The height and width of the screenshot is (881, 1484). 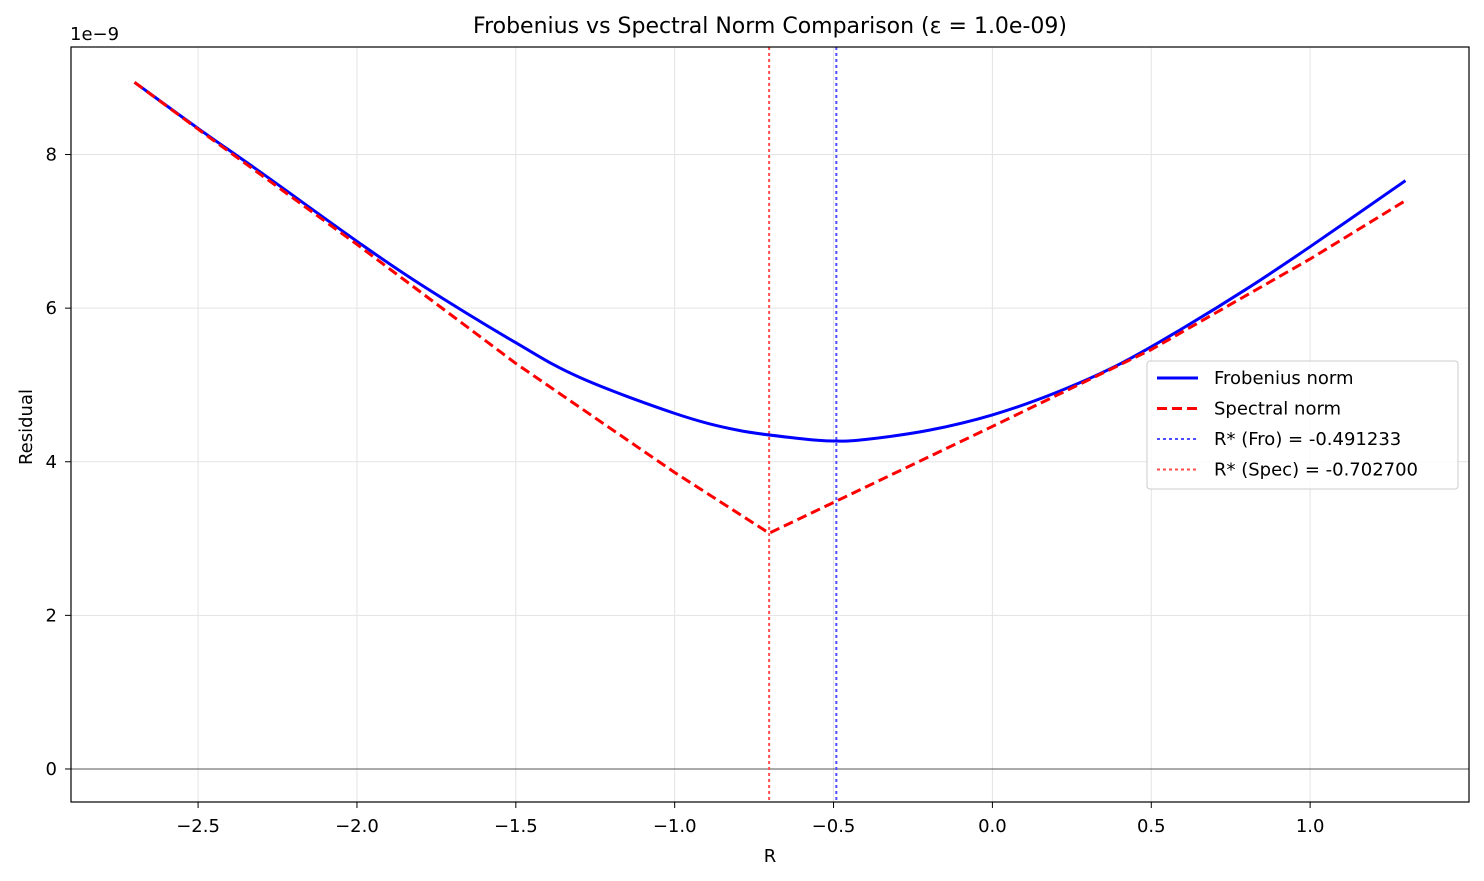 I want to click on legend-box, so click(x=1302, y=425).